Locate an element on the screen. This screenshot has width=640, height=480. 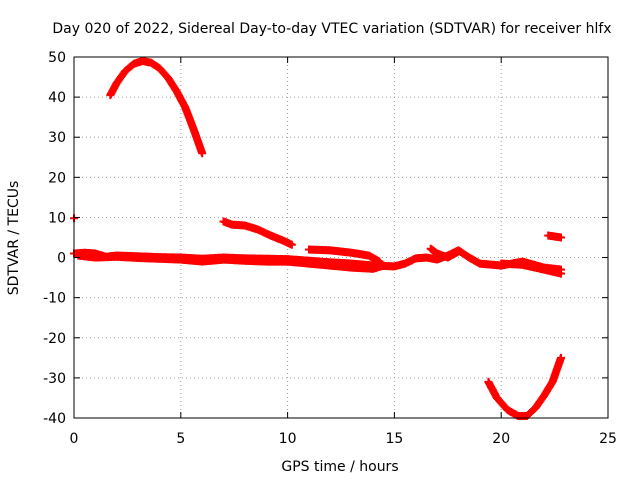
x-tick-label: 0 is located at coordinates (74, 439).